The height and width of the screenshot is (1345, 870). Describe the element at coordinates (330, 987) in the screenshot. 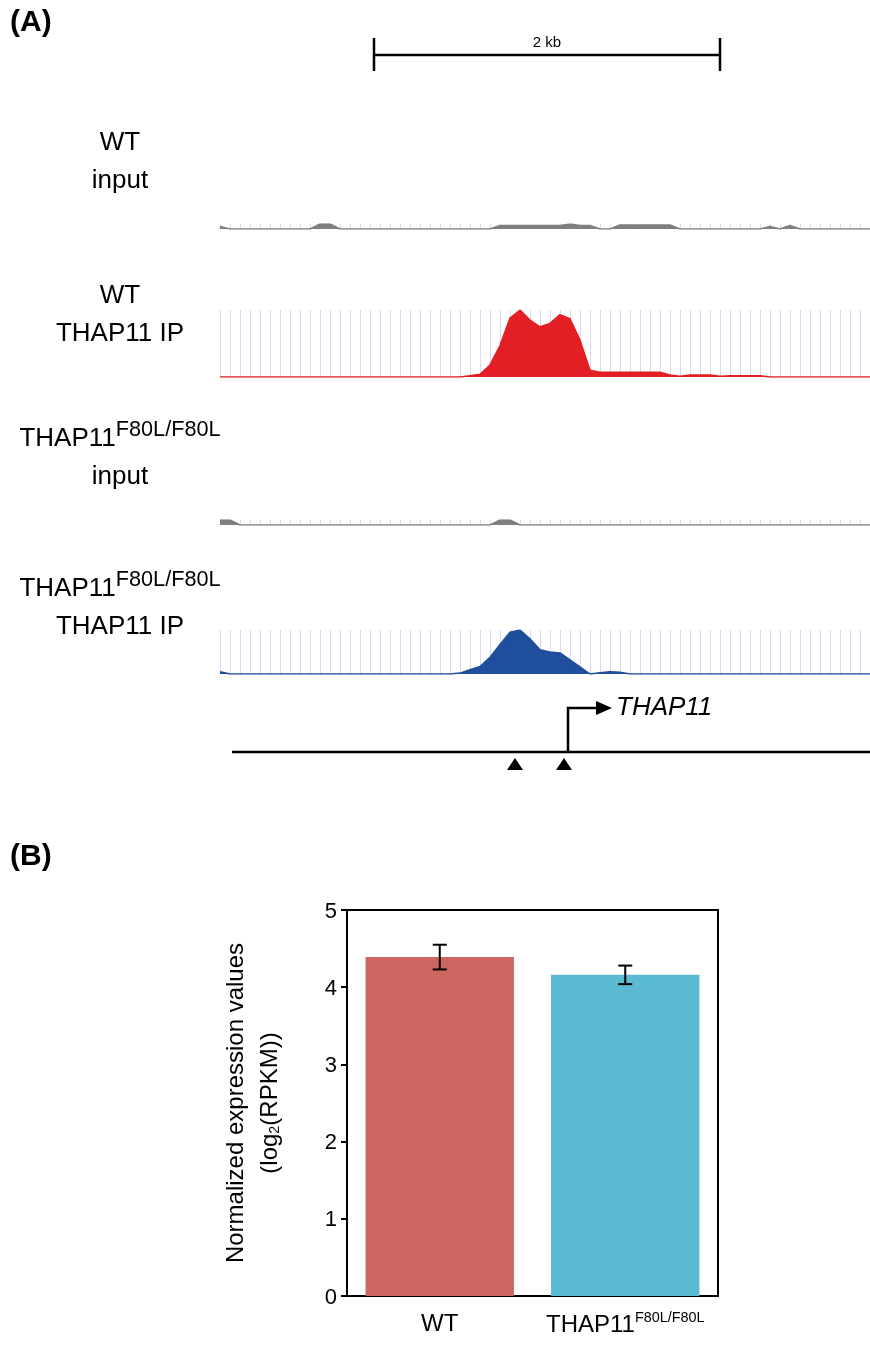

I see `y-tick-label: 4` at that location.